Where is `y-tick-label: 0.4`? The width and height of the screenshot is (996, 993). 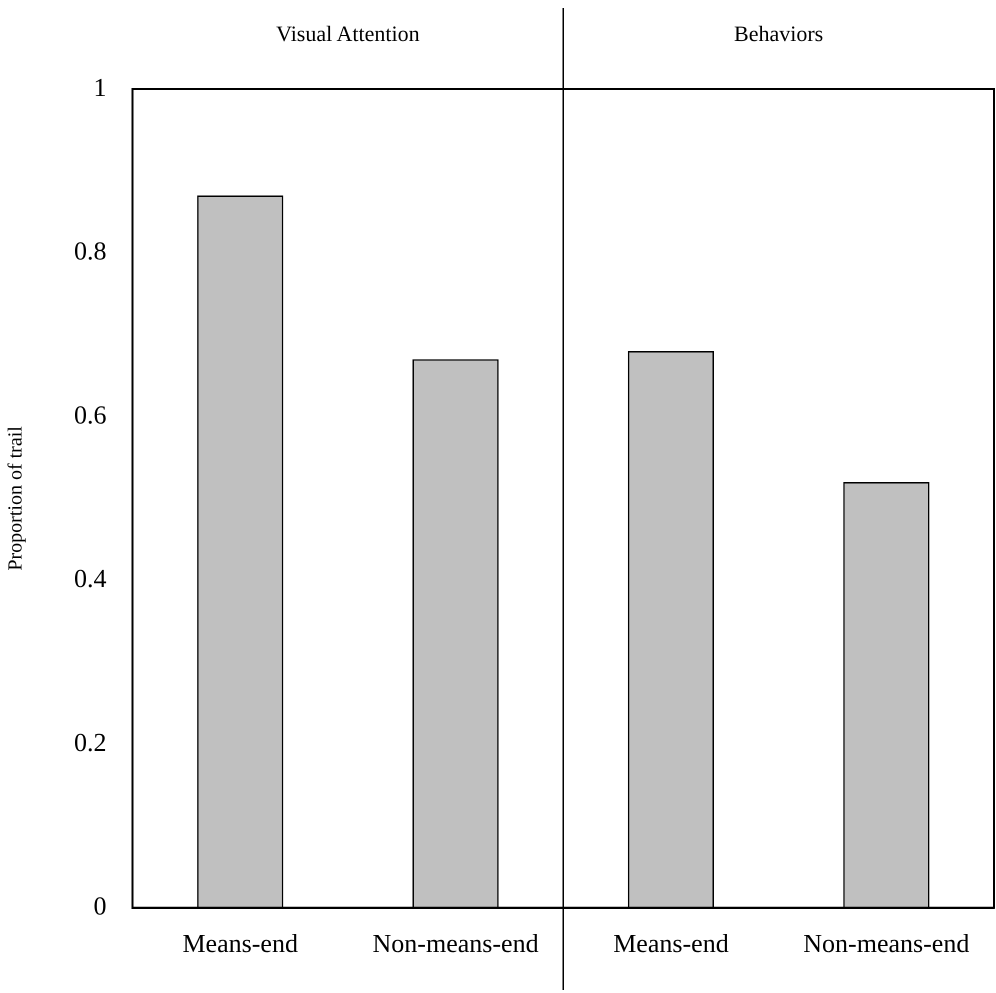
y-tick-label: 0.4 is located at coordinates (90, 579).